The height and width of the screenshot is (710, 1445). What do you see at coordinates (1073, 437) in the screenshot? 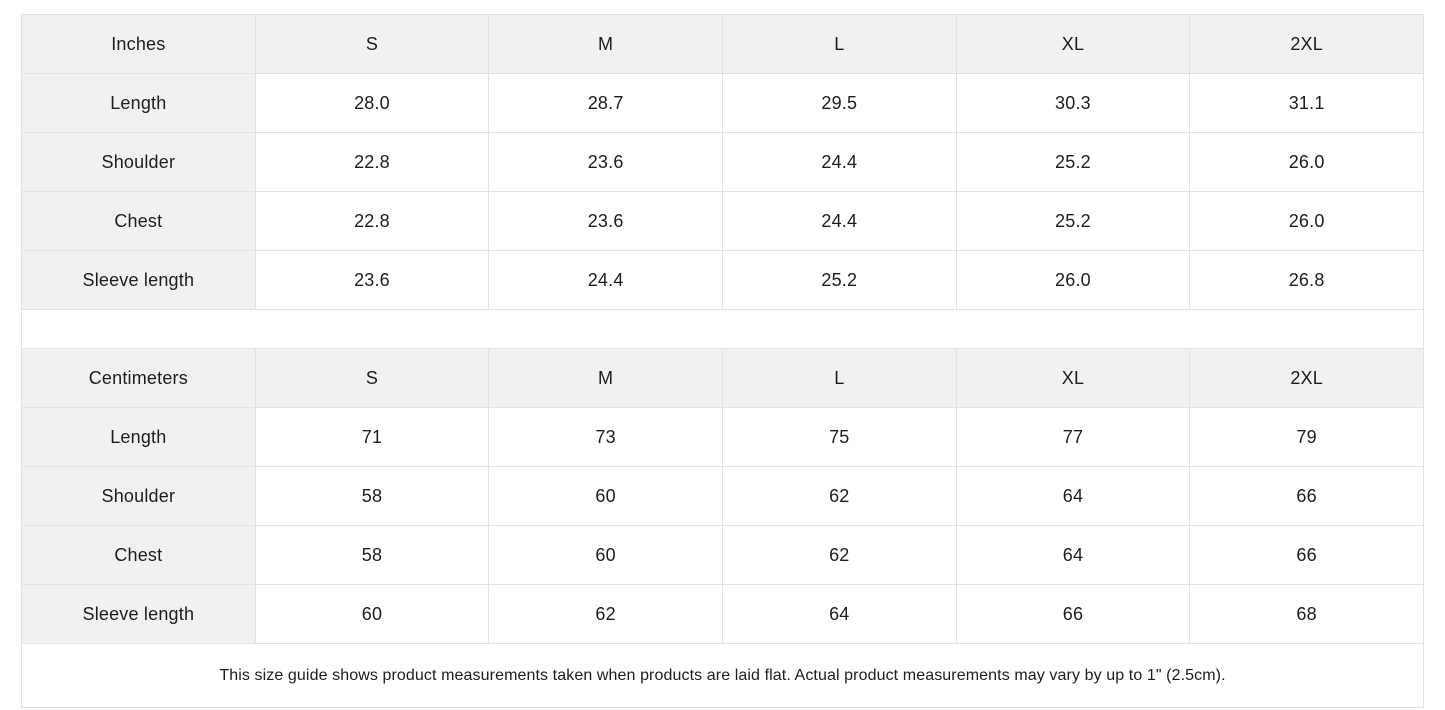
I see `measurement-value-cell: 77` at bounding box center [1073, 437].